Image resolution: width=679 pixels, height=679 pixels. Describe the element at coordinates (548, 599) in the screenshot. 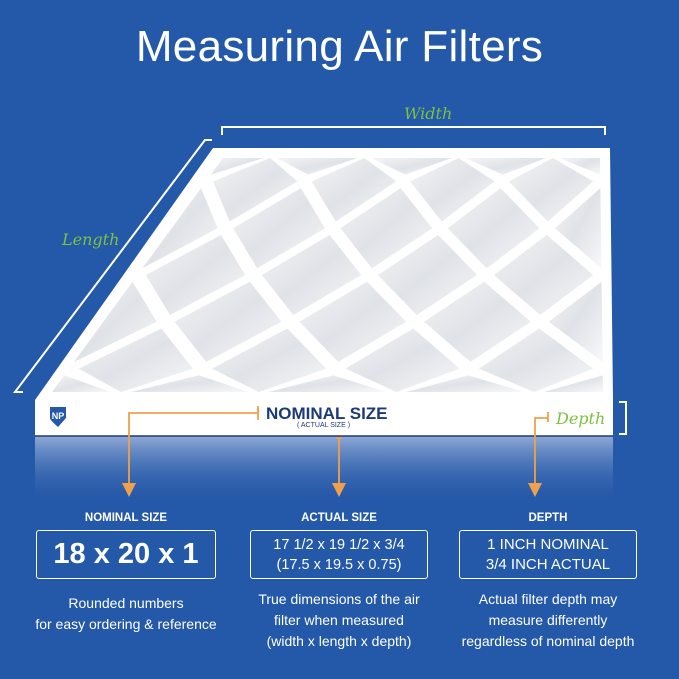

I see `description-line: Actual filter depth may` at that location.